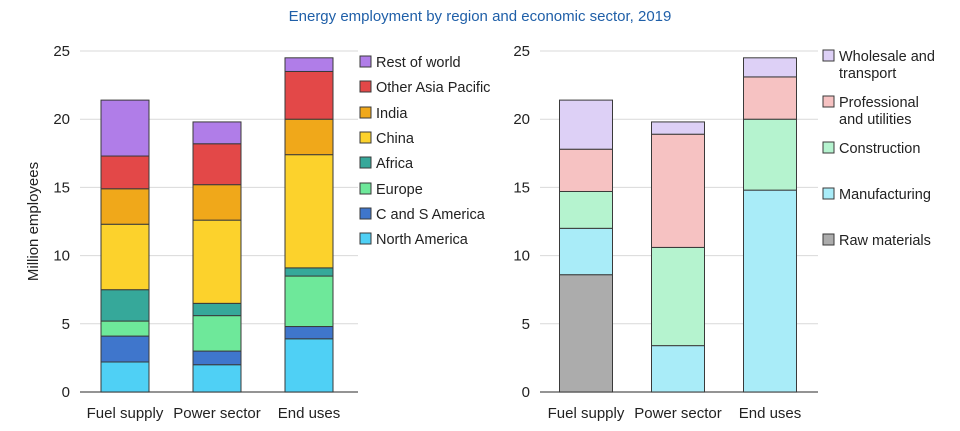 Image resolution: width=960 pixels, height=431 pixels. Describe the element at coordinates (678, 128) in the screenshot. I see `bar-segment-power-sector-wholesale-and-transport` at that location.